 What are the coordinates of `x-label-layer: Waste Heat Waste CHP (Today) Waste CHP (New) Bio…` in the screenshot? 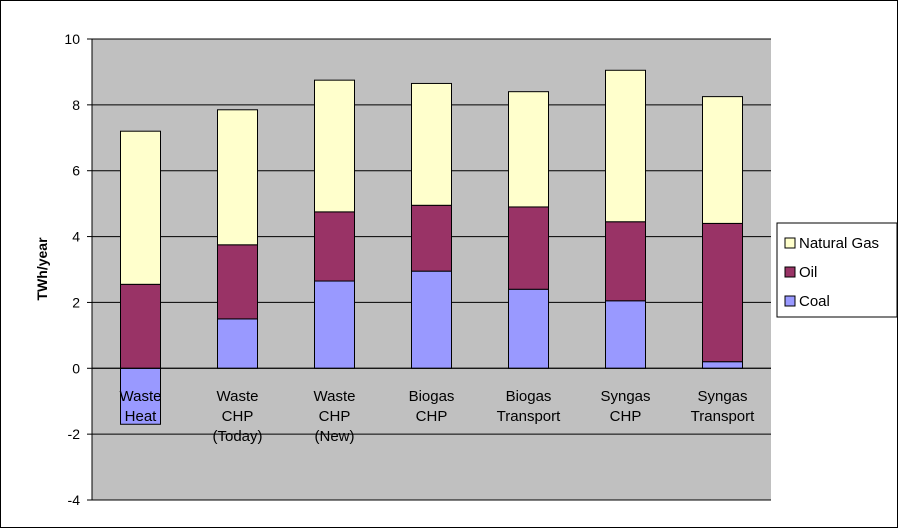 It's located at (438, 416).